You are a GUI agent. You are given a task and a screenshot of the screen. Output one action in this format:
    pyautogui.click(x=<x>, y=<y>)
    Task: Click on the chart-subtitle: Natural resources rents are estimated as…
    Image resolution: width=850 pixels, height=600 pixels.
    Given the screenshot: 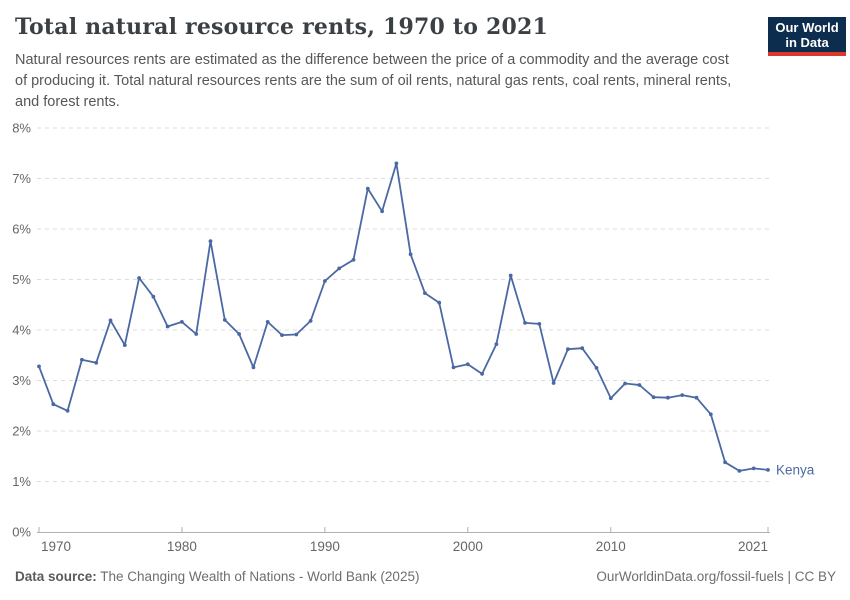 What is the action you would take?
    pyautogui.click(x=373, y=81)
    